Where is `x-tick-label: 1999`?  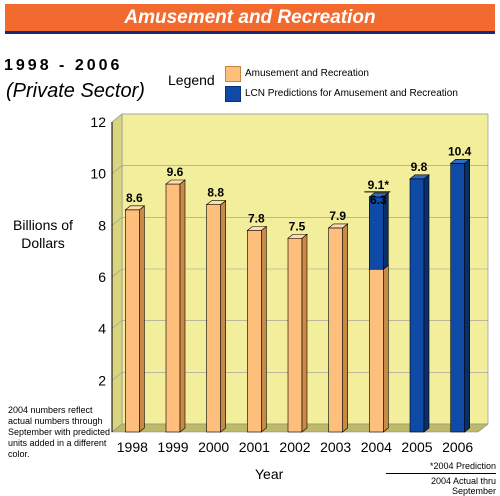 x-tick-label: 1999 is located at coordinates (172, 447).